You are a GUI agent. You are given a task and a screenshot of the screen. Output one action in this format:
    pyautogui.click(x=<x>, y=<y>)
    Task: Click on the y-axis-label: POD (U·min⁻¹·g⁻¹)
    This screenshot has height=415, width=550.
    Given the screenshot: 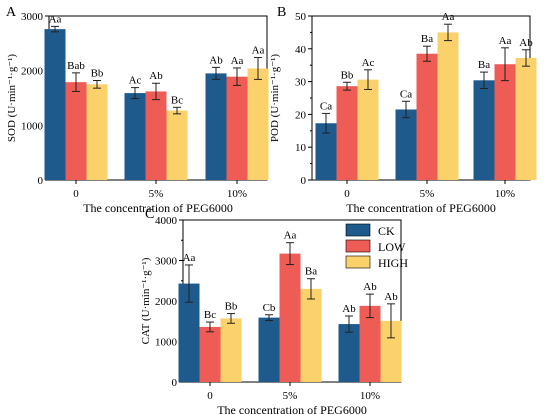 What is the action you would take?
    pyautogui.click(x=275, y=98)
    